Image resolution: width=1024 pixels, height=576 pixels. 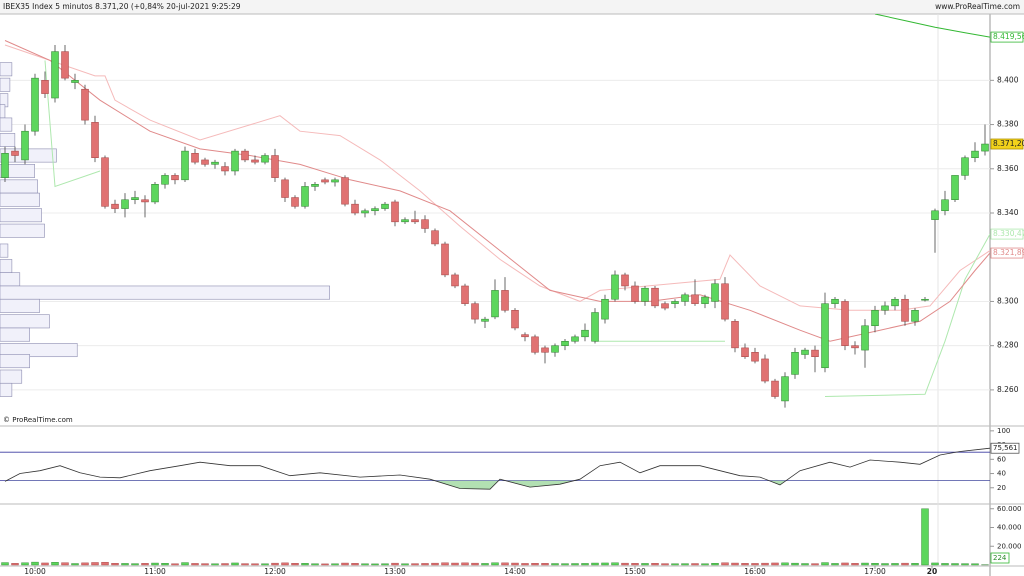 What do you see at coordinates (1008, 233) in the screenshot?
I see `price-tag-label: 8.330,47` at bounding box center [1008, 233].